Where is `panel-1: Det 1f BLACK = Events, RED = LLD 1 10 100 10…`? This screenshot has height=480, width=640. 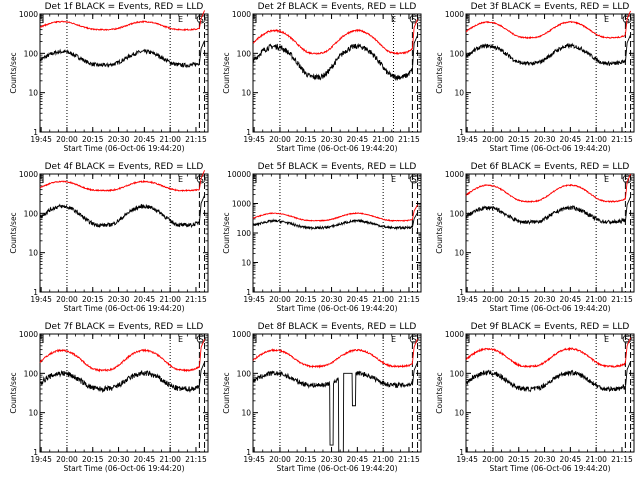 panel-1: Det 1f BLACK = Events, RED = LLD 1 10 100 10… is located at coordinates (109, 77).